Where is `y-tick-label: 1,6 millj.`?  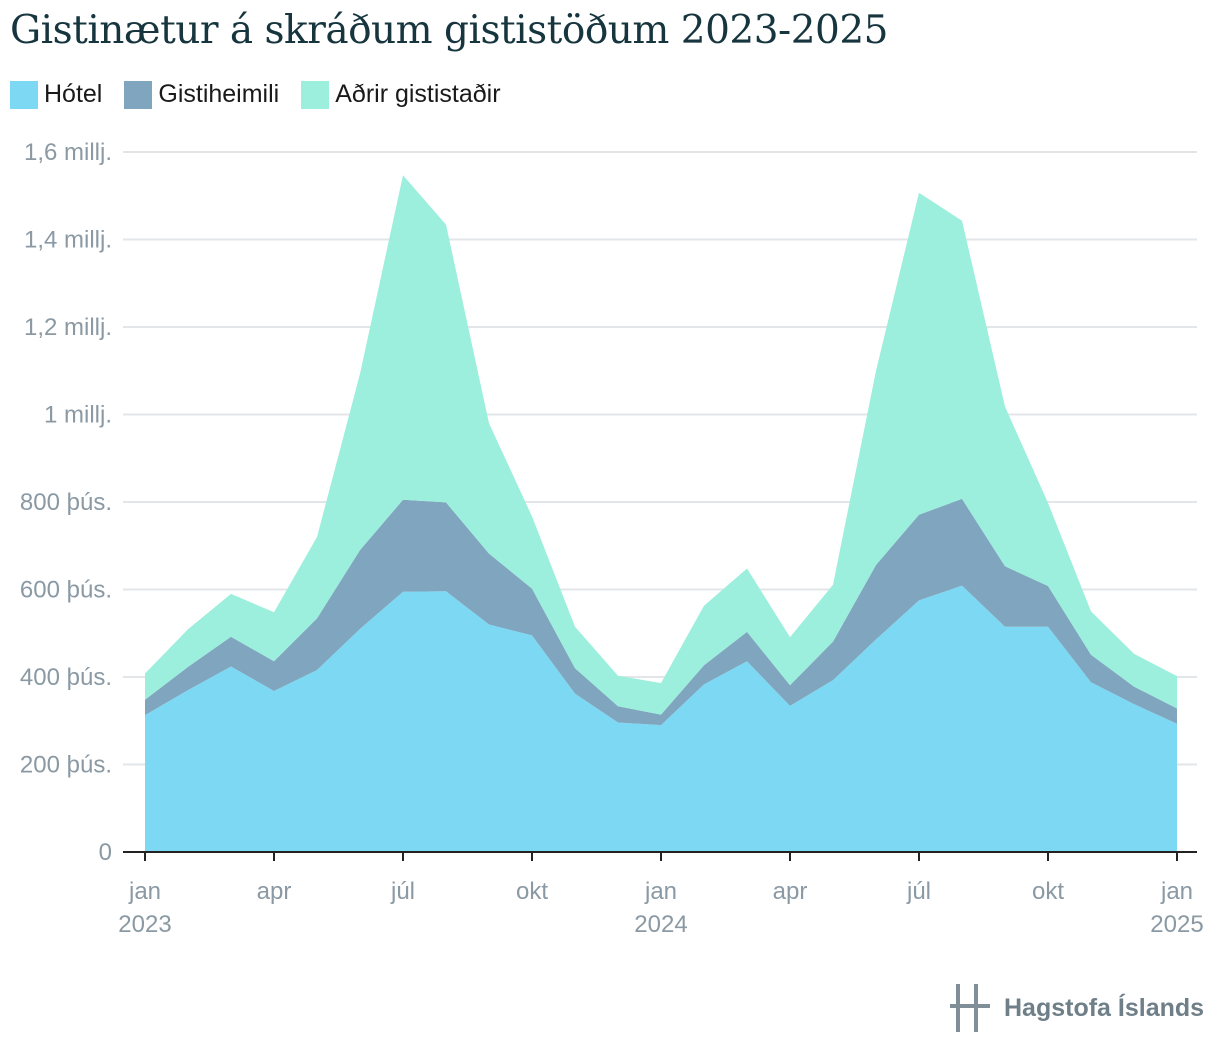
y-tick-label: 1,6 millj. is located at coordinates (68, 152).